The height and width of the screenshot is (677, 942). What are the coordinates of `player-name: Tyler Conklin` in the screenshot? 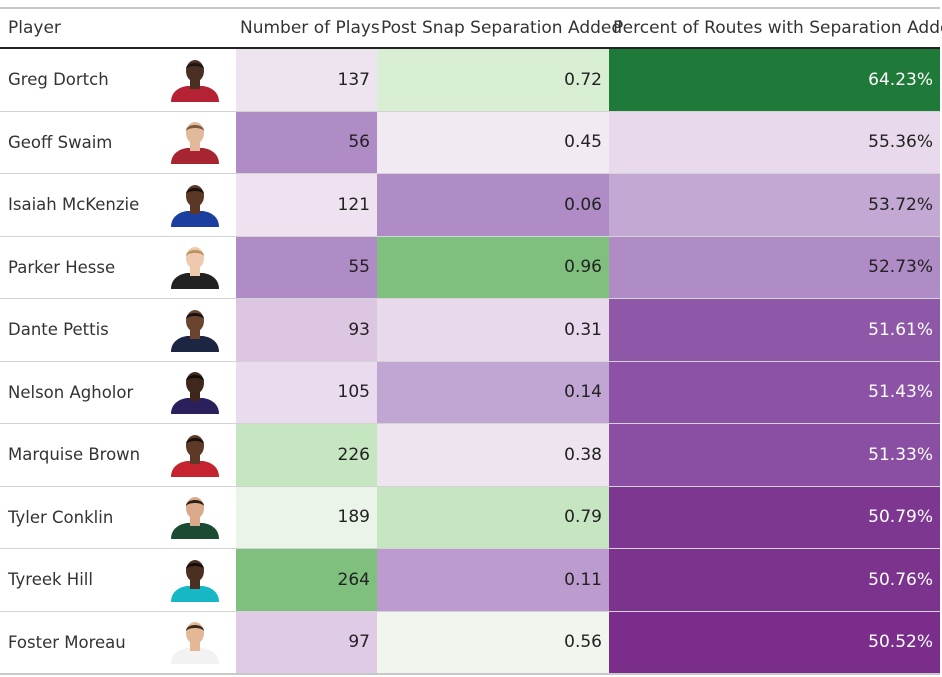 It's located at (77, 517).